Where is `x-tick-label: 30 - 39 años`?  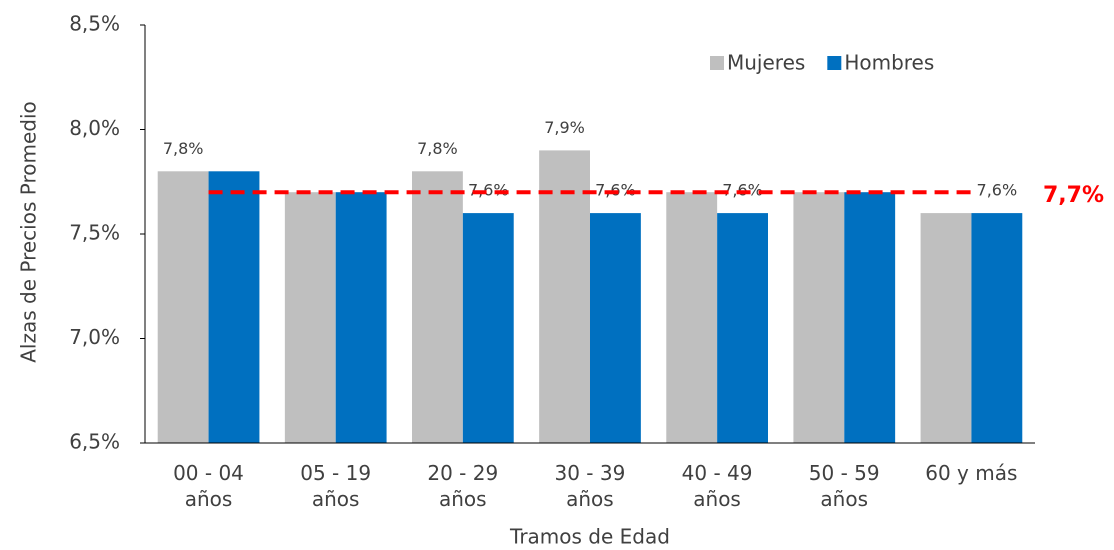 x-tick-label: 30 - 39 años is located at coordinates (590, 486).